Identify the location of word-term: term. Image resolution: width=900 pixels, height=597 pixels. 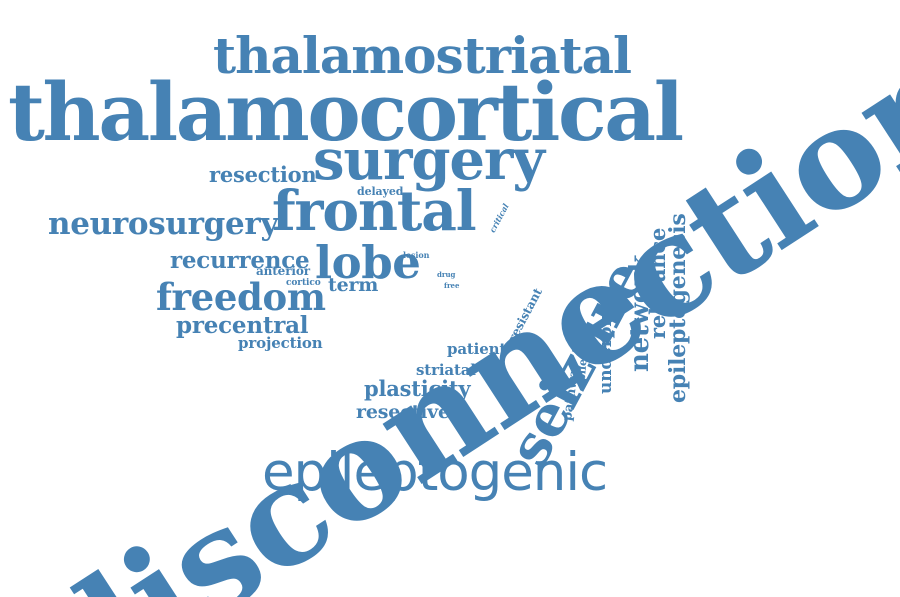
(353, 285).